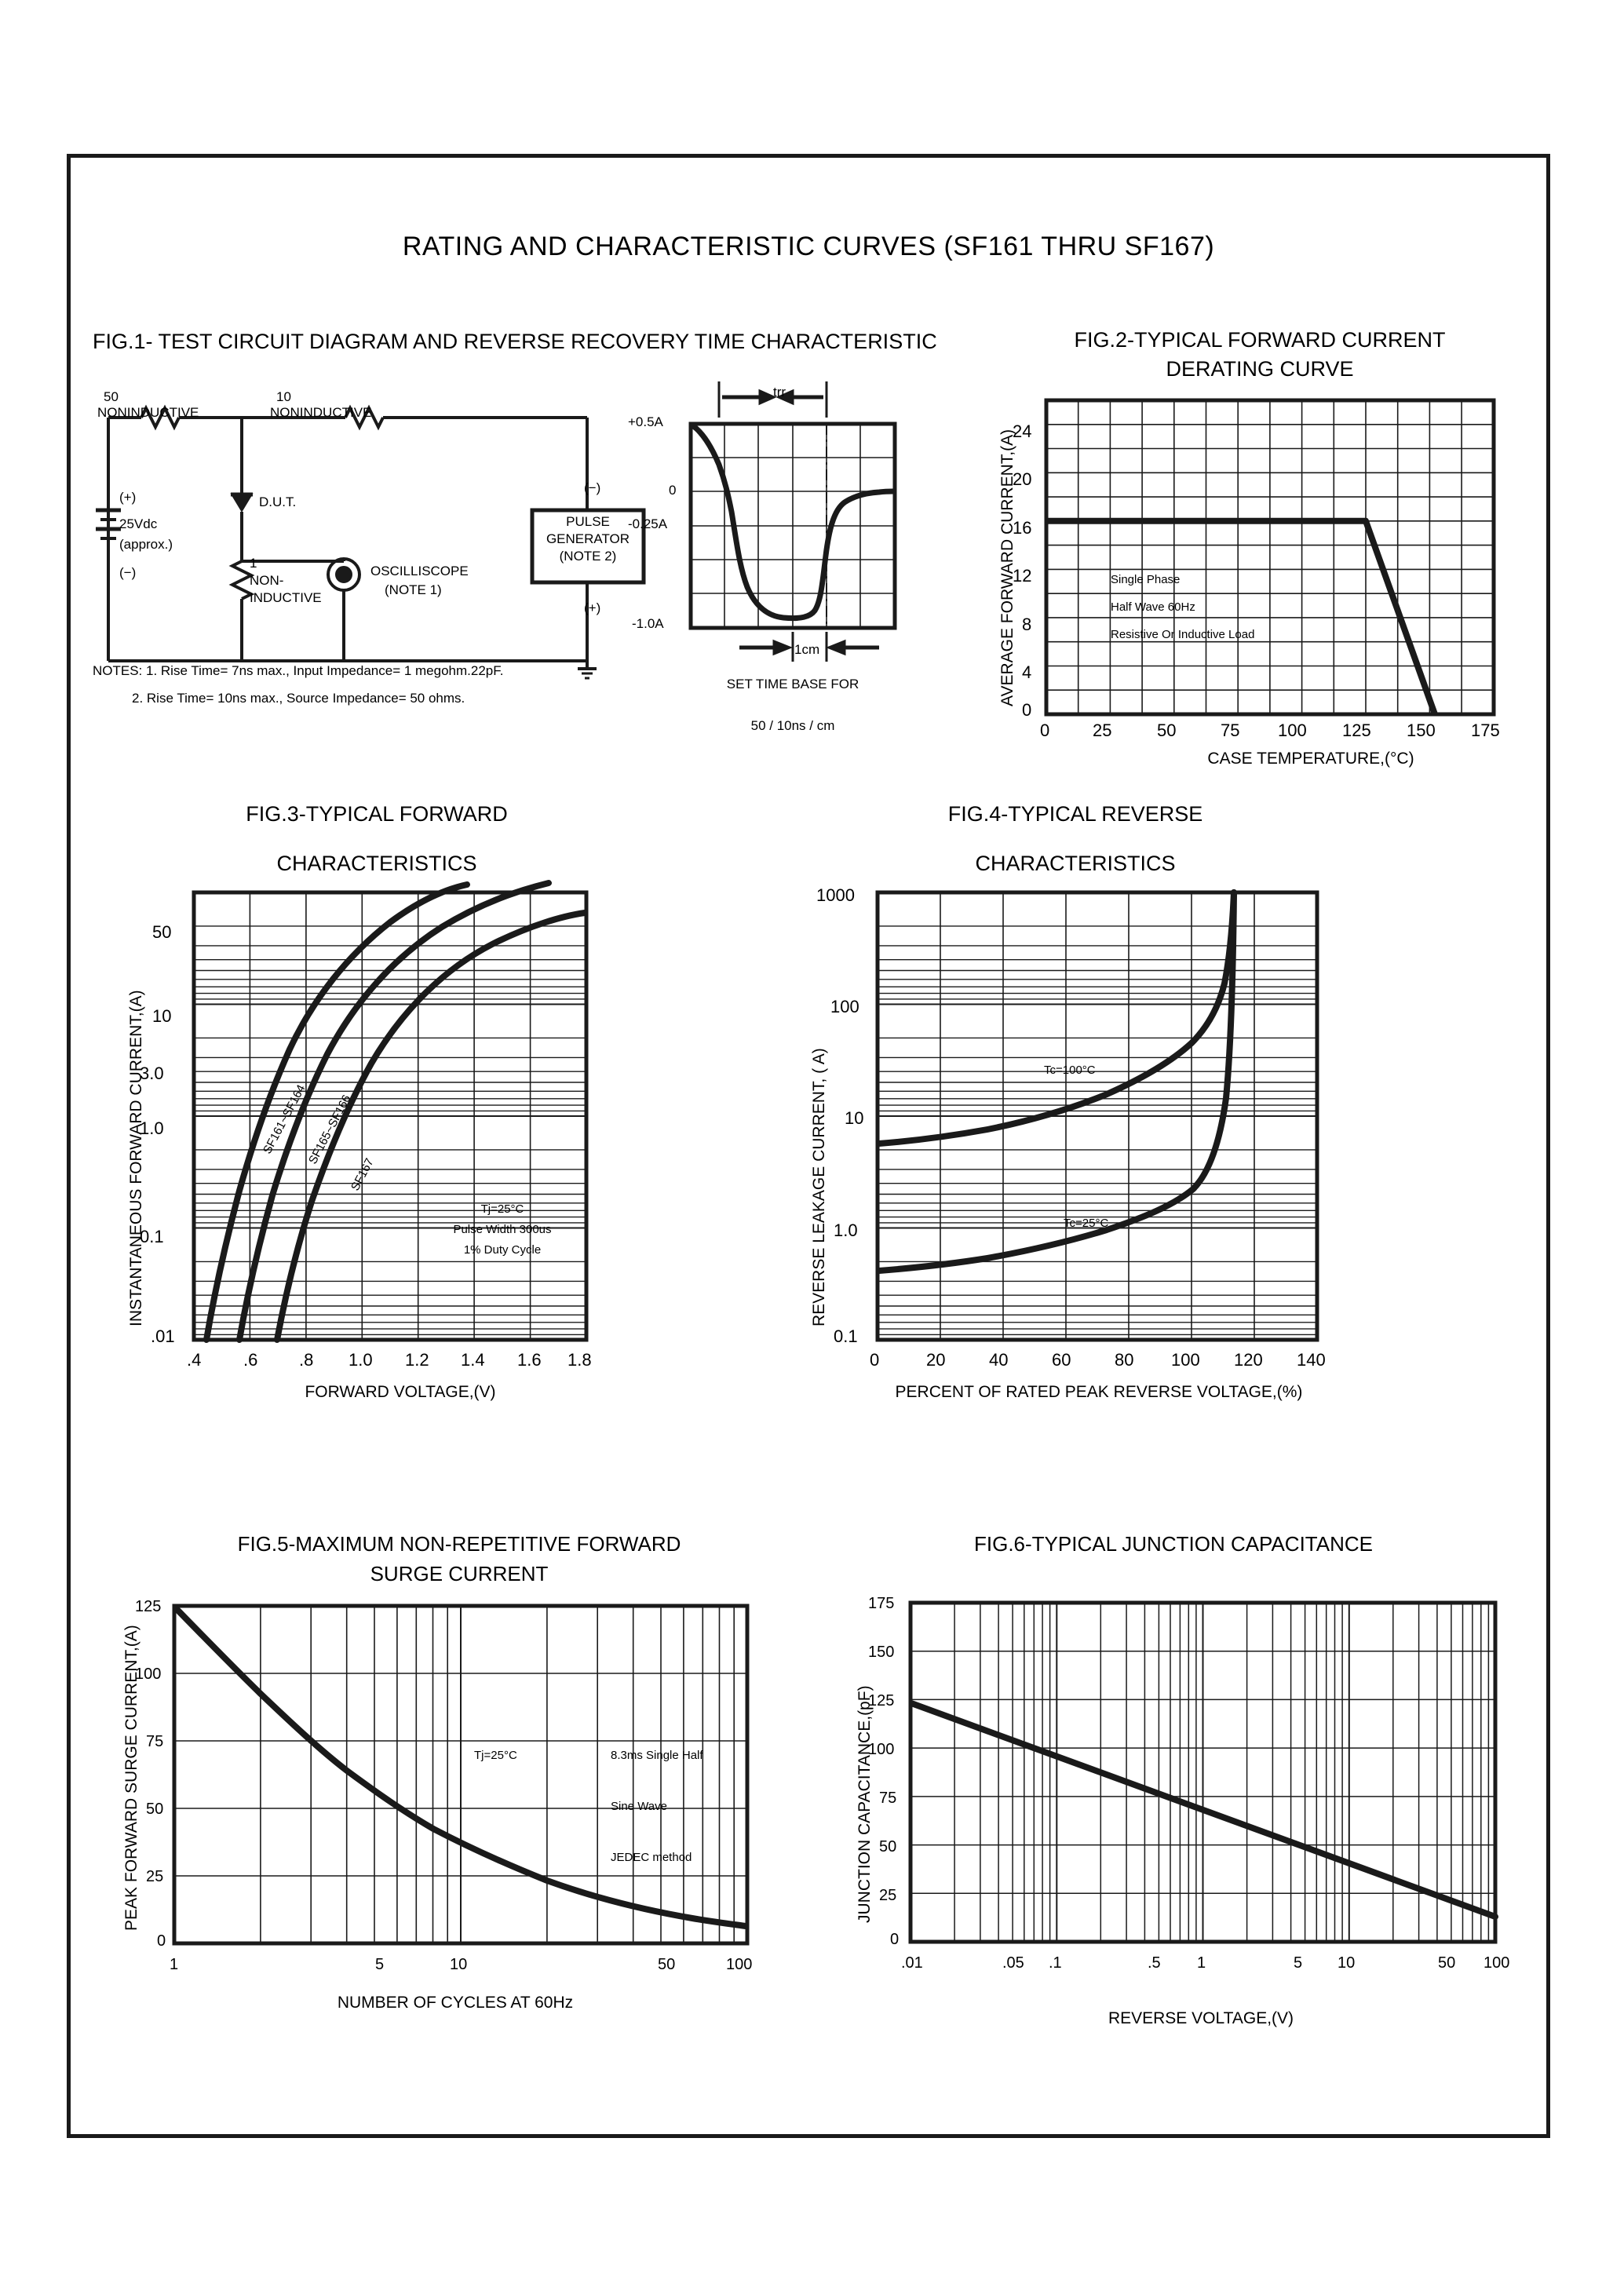 This screenshot has width=1624, height=2295. What do you see at coordinates (139, 523) in the screenshot?
I see `supply-voltage: 25Vdc` at bounding box center [139, 523].